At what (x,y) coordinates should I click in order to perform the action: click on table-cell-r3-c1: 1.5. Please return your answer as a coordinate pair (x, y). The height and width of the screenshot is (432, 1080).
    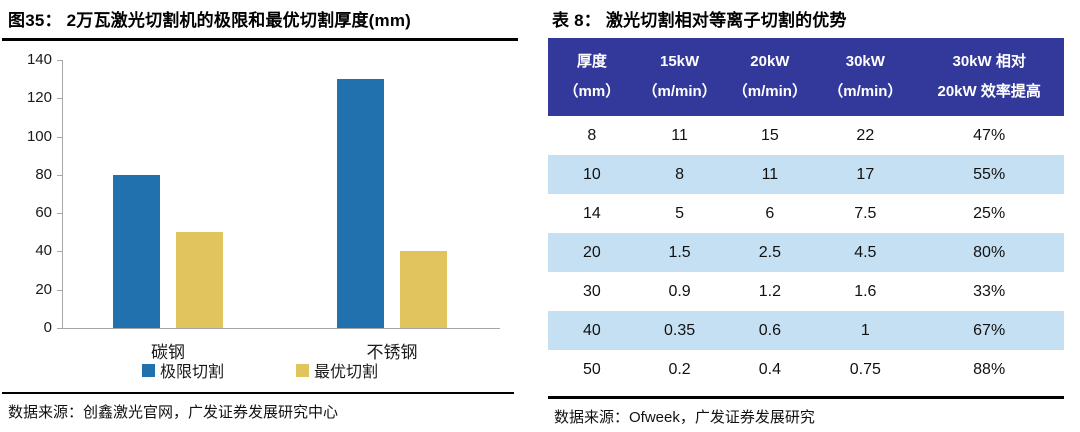
    Looking at the image, I should click on (679, 252).